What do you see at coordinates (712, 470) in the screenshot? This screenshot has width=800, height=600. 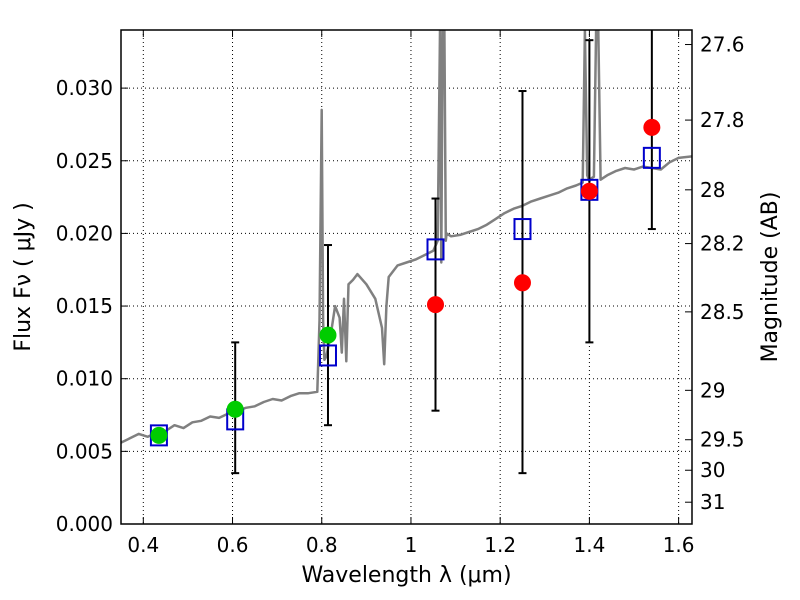 I see `mag-tick-label-7: 30` at bounding box center [712, 470].